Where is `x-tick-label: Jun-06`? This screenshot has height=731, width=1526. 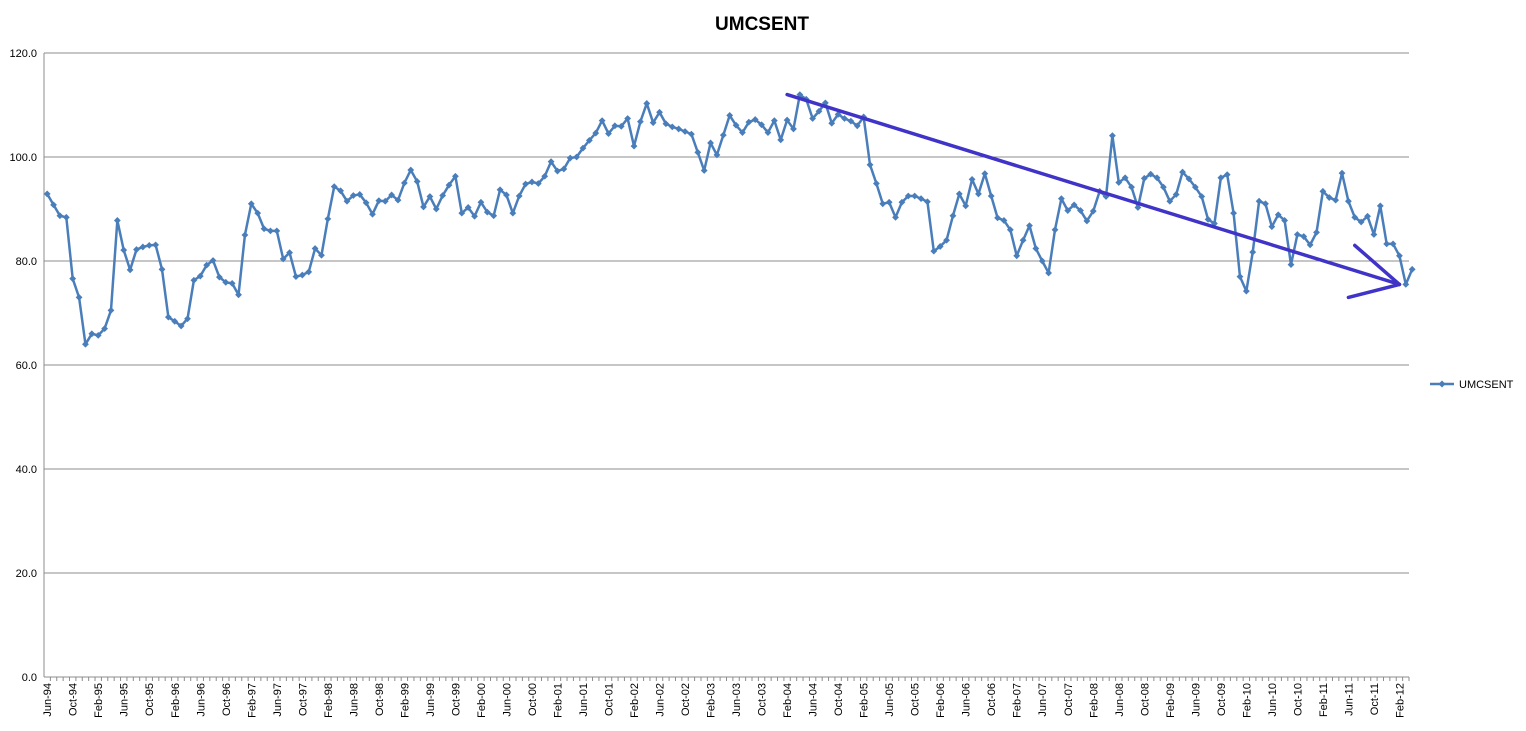
x-tick-label: Jun-06 is located at coordinates (967, 700).